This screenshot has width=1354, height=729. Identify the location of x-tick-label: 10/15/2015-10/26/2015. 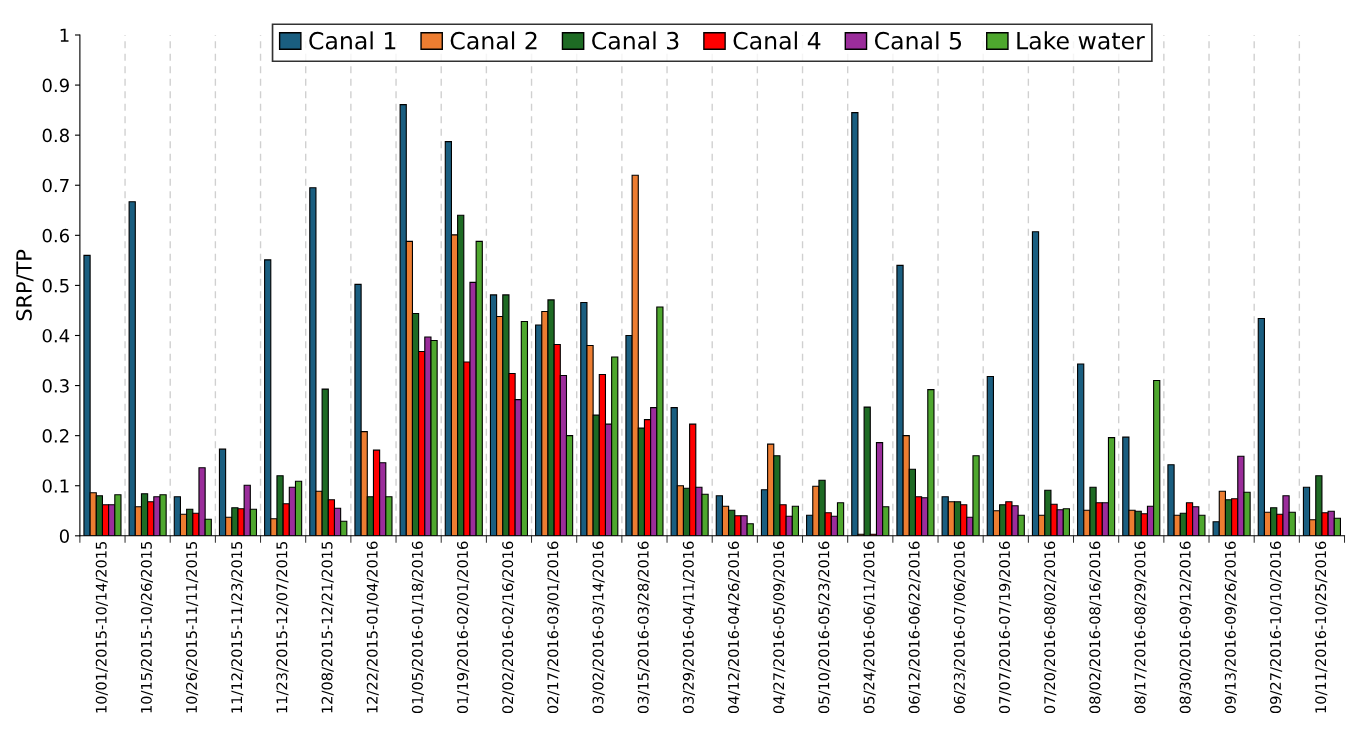
(147, 627).